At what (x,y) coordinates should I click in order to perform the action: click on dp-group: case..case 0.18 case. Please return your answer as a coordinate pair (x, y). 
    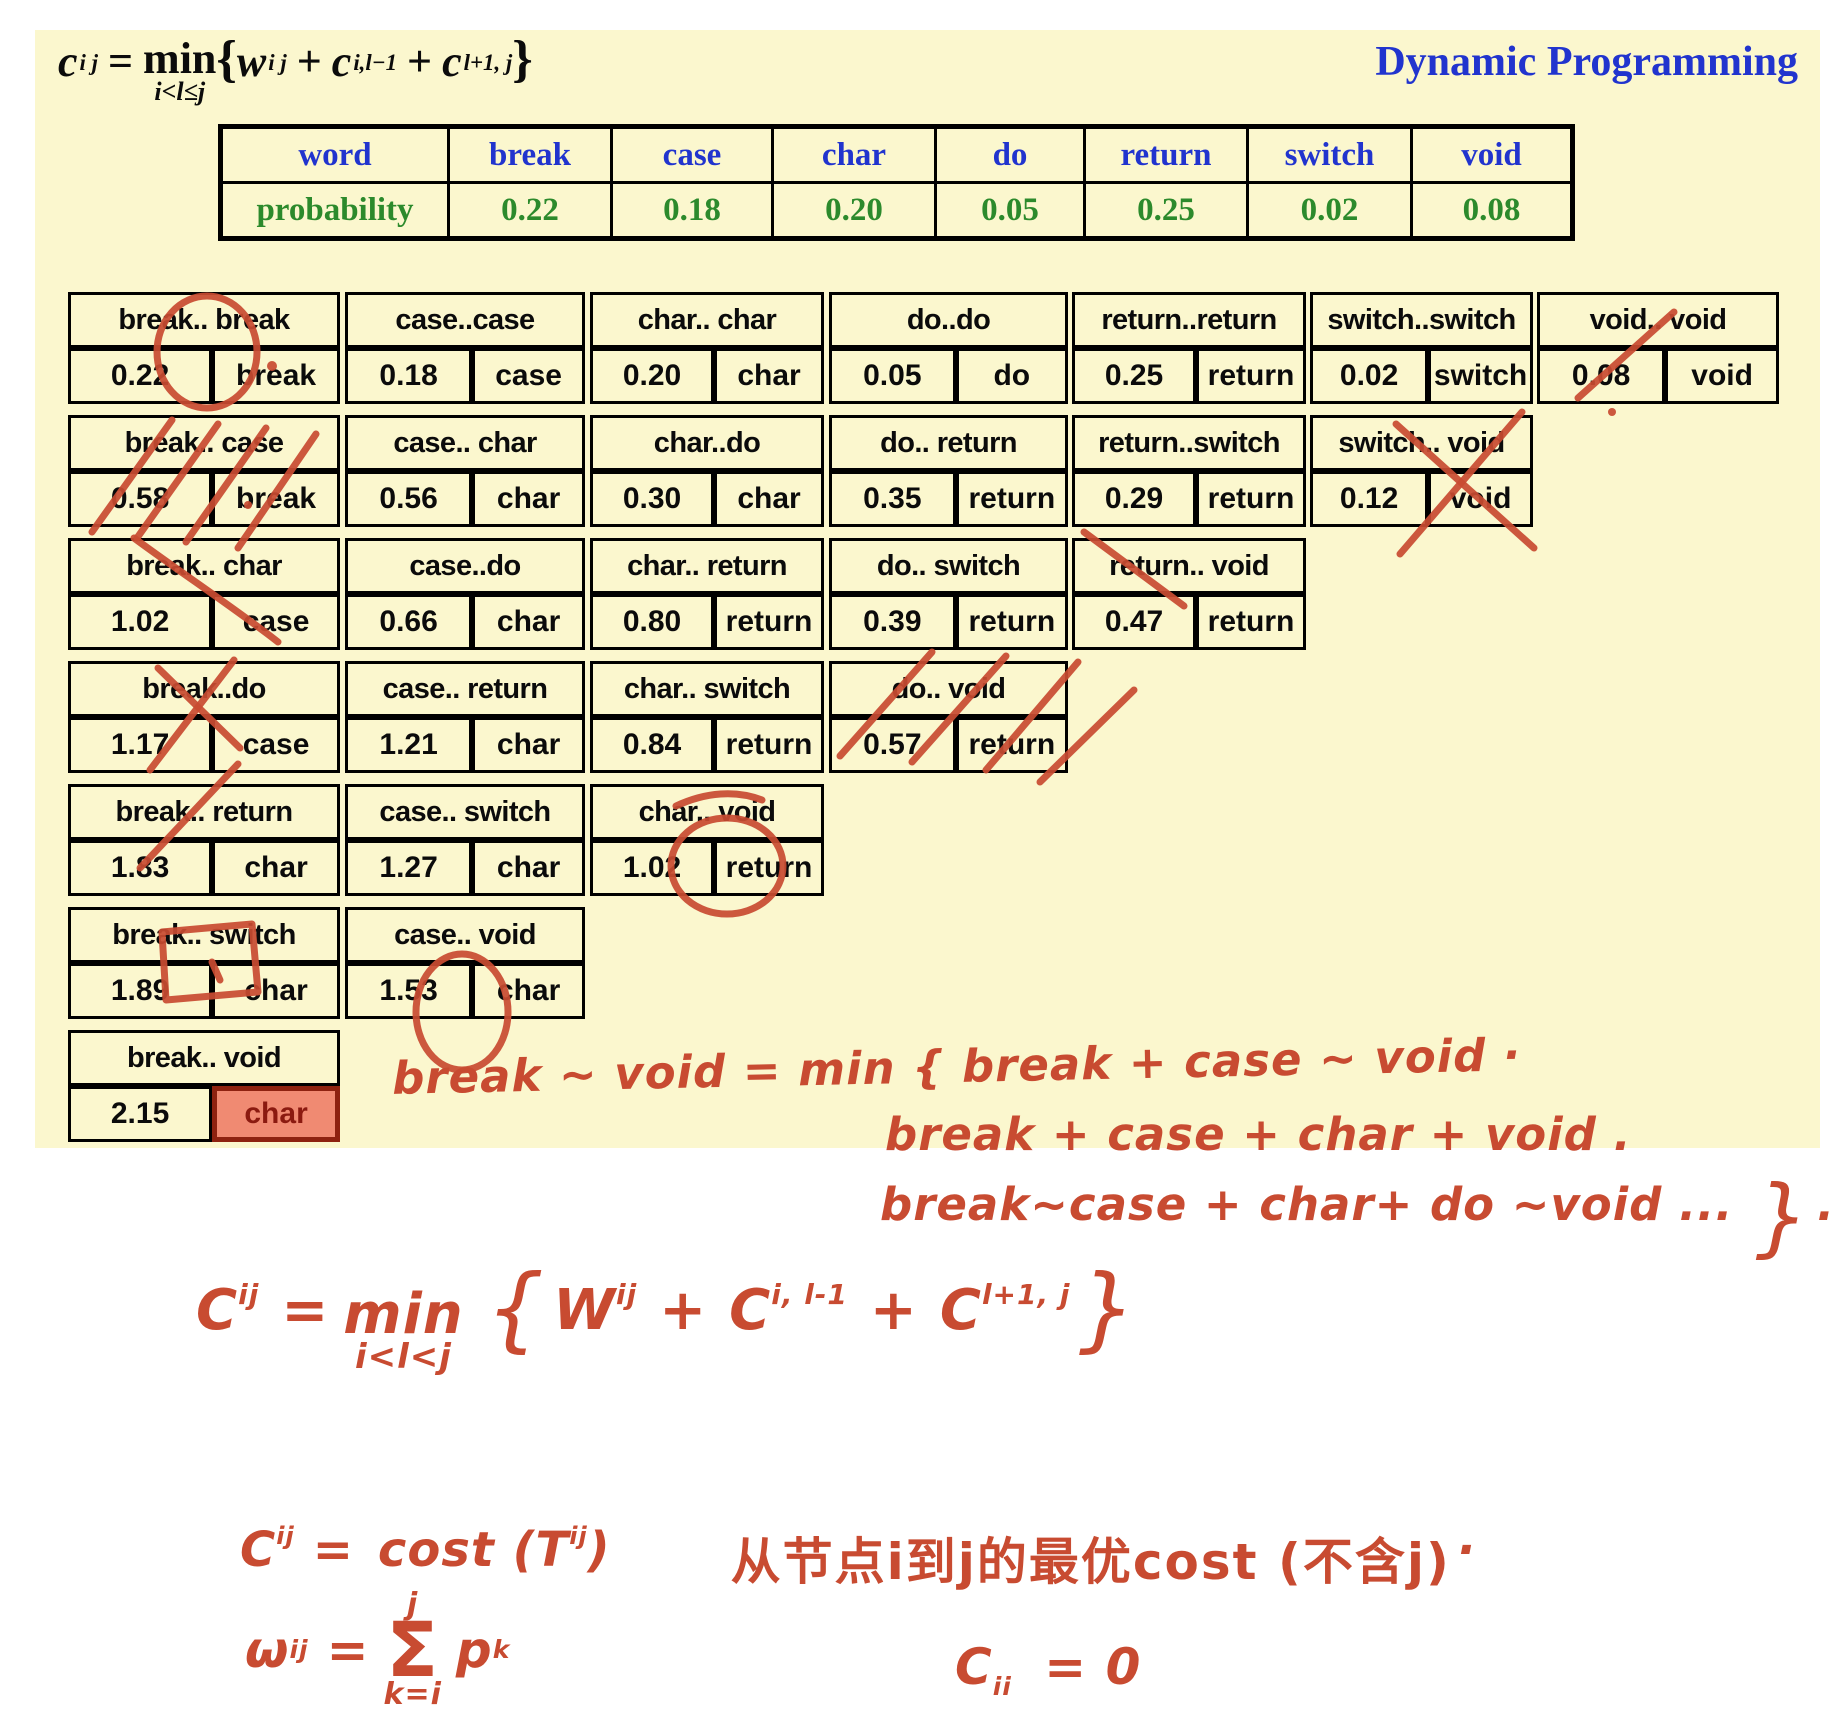
    Looking at the image, I should click on (465, 348).